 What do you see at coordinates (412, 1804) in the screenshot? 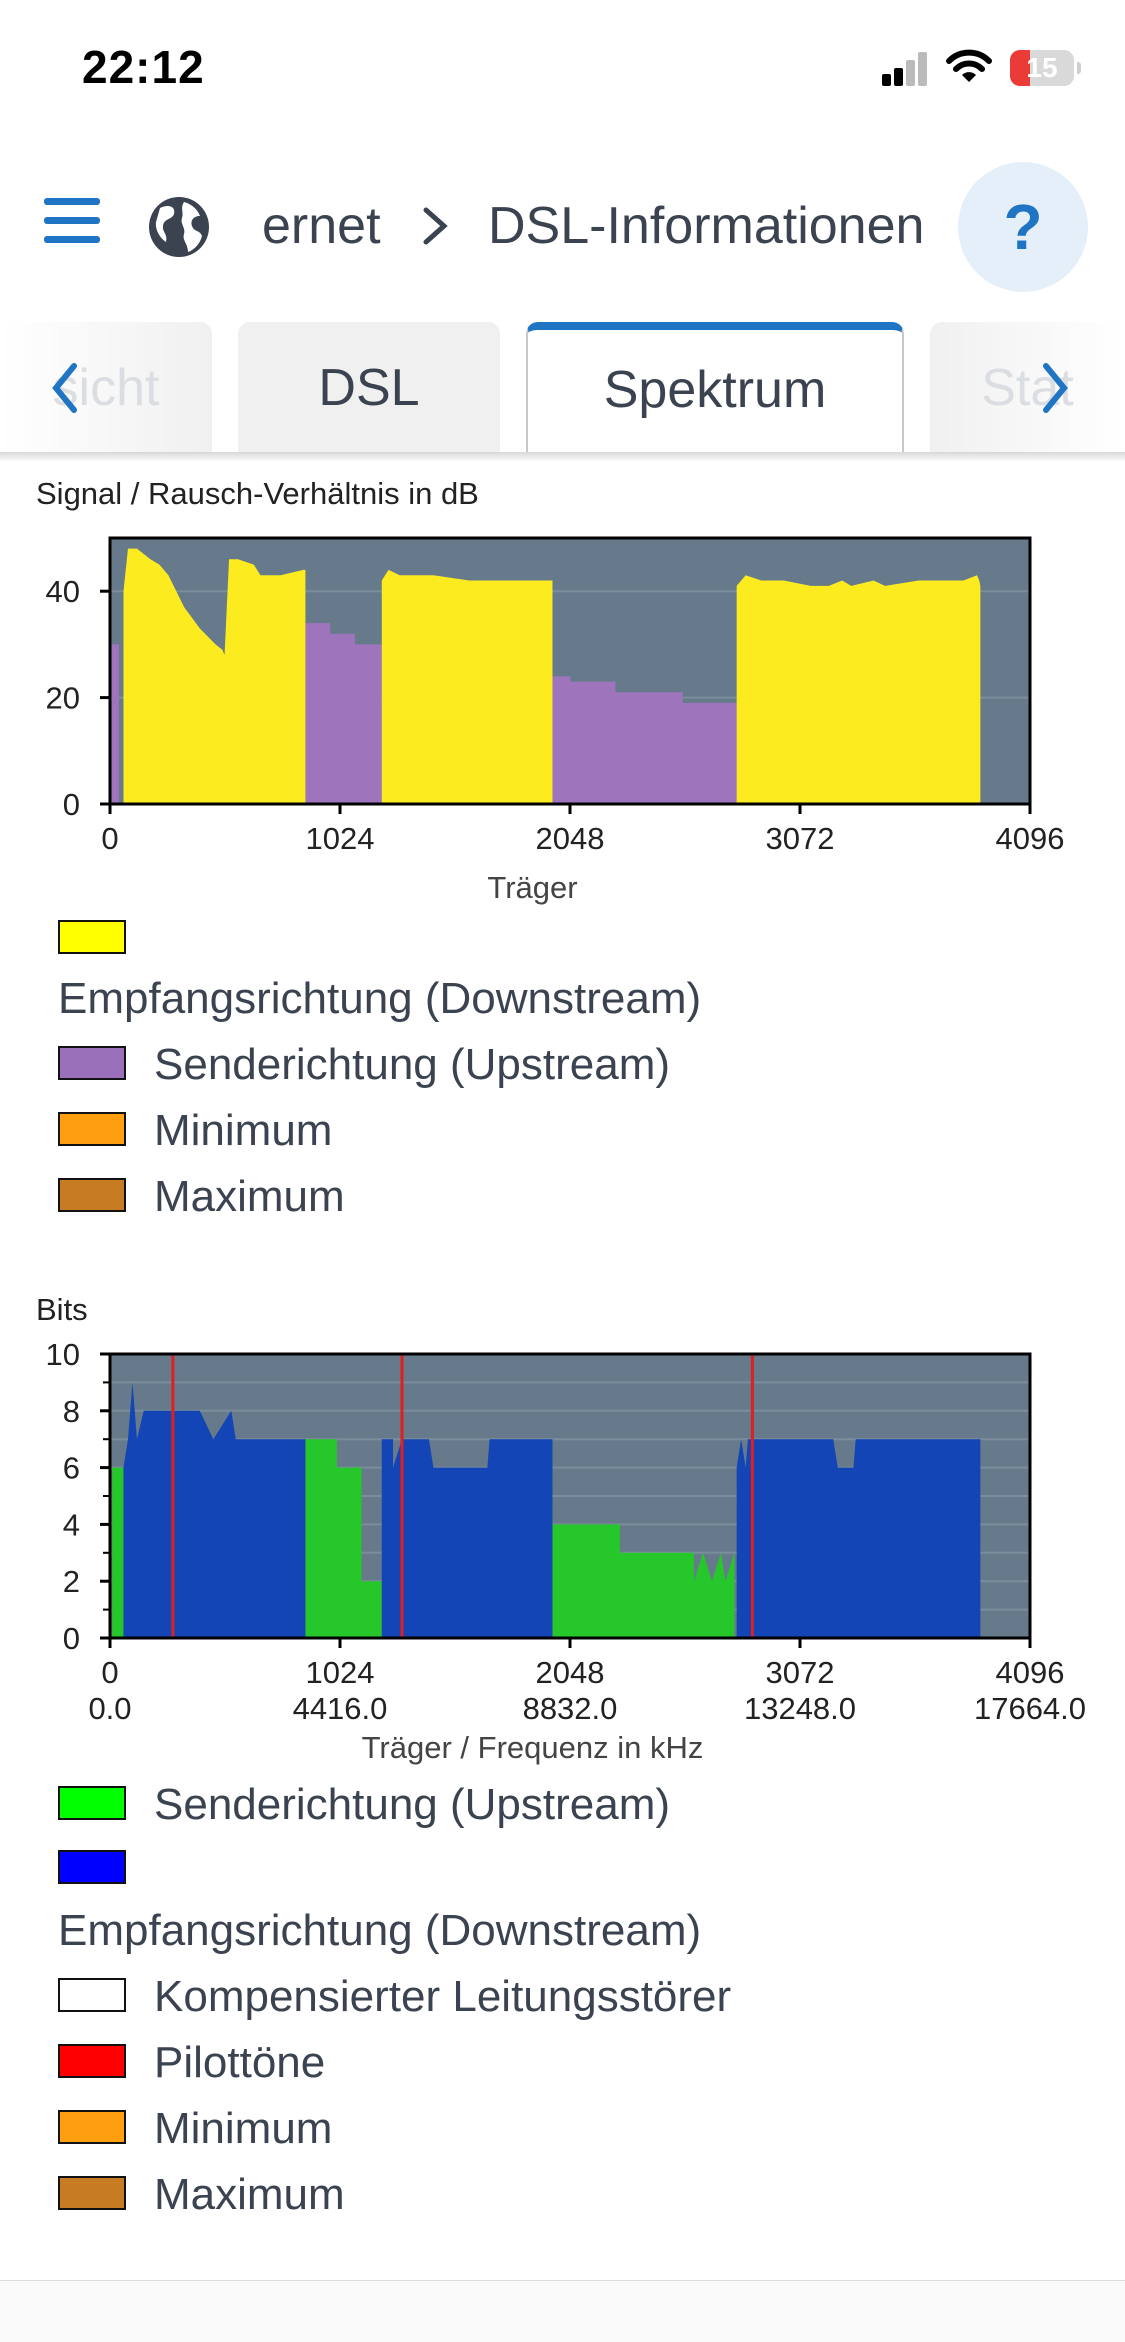
I see `legend-label-upstream-bits: Senderichtung (Upstream)` at bounding box center [412, 1804].